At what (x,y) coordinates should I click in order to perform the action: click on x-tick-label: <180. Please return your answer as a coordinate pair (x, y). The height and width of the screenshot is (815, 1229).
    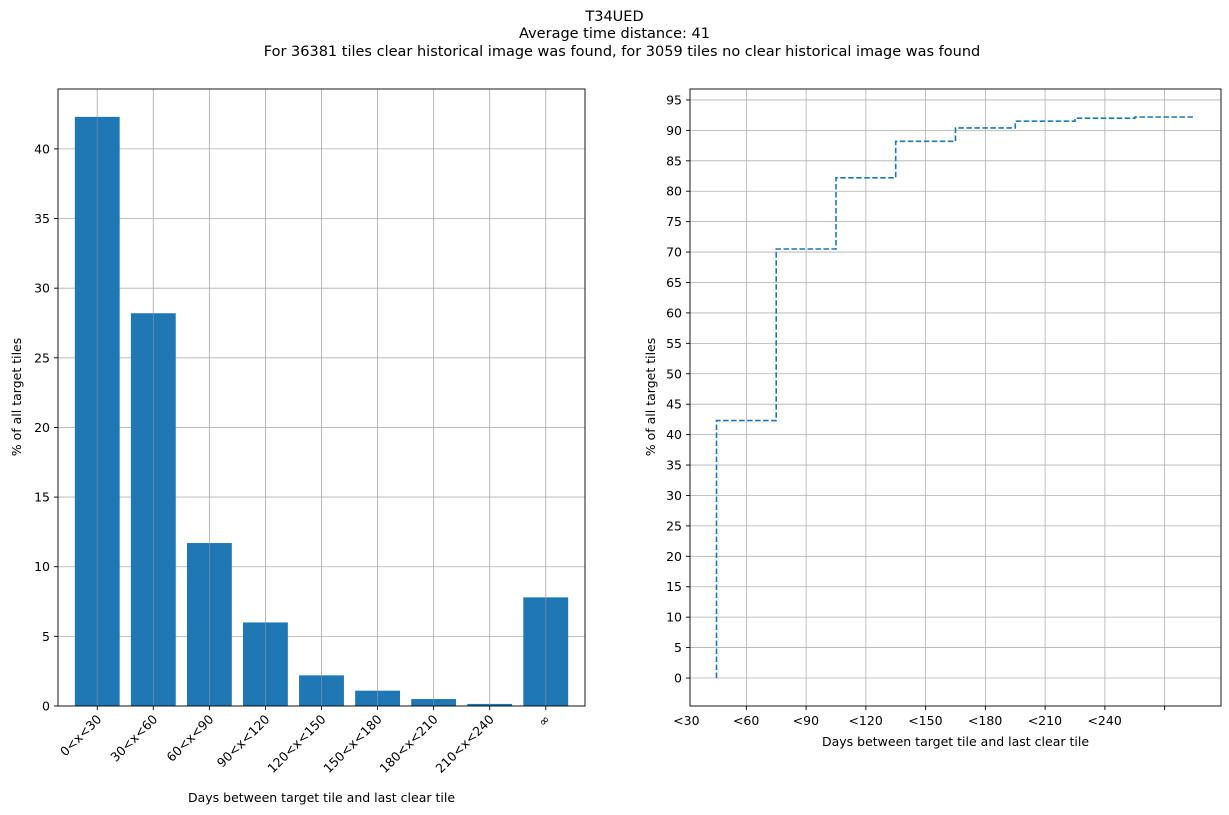
    Looking at the image, I should click on (985, 720).